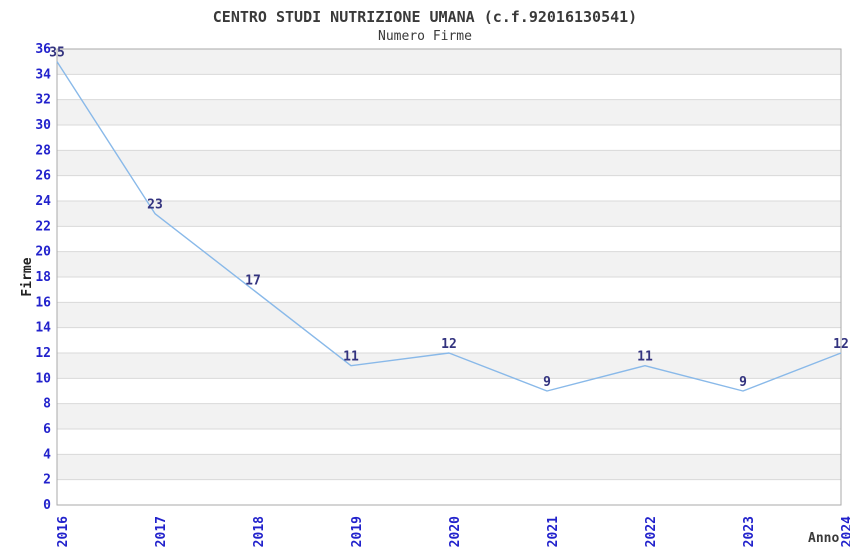 The height and width of the screenshot is (550, 850). What do you see at coordinates (155, 205) in the screenshot?
I see `data-point-label: 23` at bounding box center [155, 205].